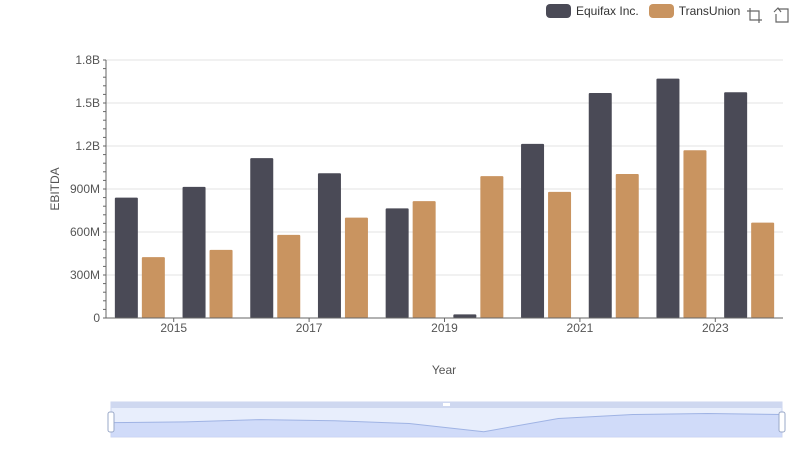  What do you see at coordinates (715, 328) in the screenshot?
I see `x-tick-label: 2023` at bounding box center [715, 328].